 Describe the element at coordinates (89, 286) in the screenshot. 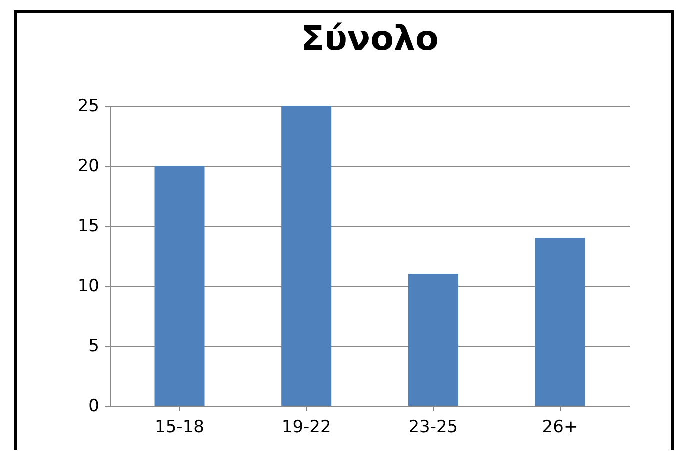

I see `y-tick-label: 10` at that location.